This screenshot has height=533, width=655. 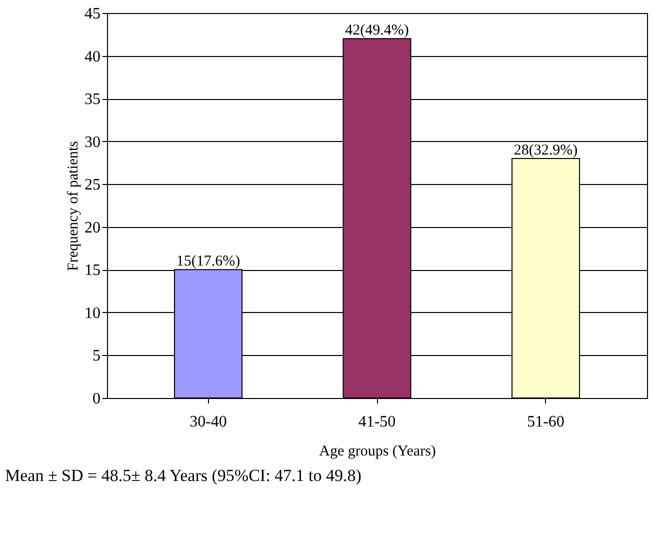 What do you see at coordinates (92, 313) in the screenshot?
I see `y-tick-label: 10` at bounding box center [92, 313].